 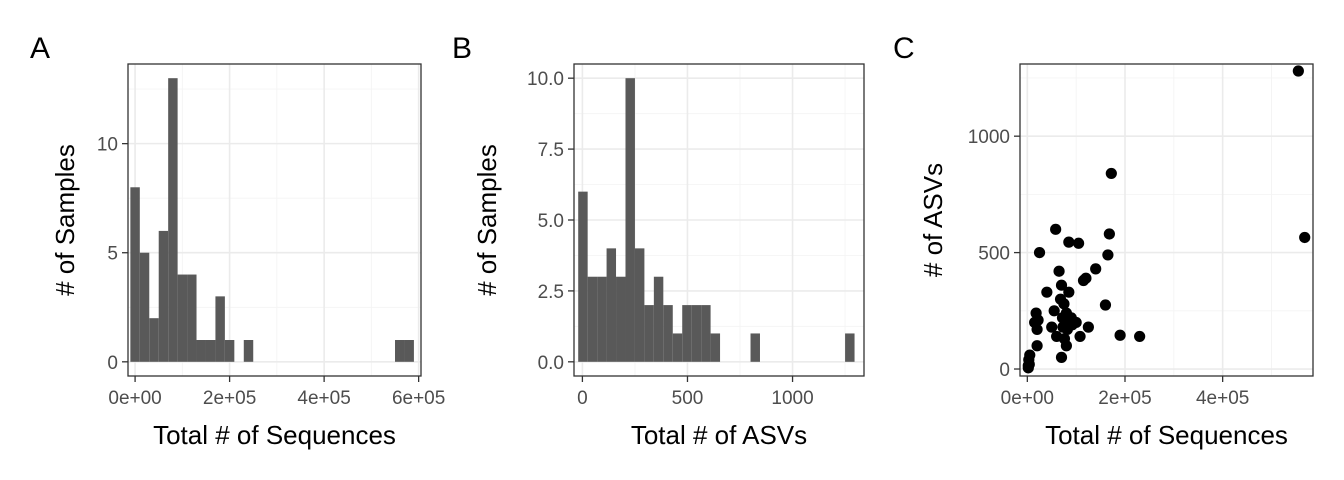 What do you see at coordinates (904, 48) in the screenshot?
I see `panel-letter: C` at bounding box center [904, 48].